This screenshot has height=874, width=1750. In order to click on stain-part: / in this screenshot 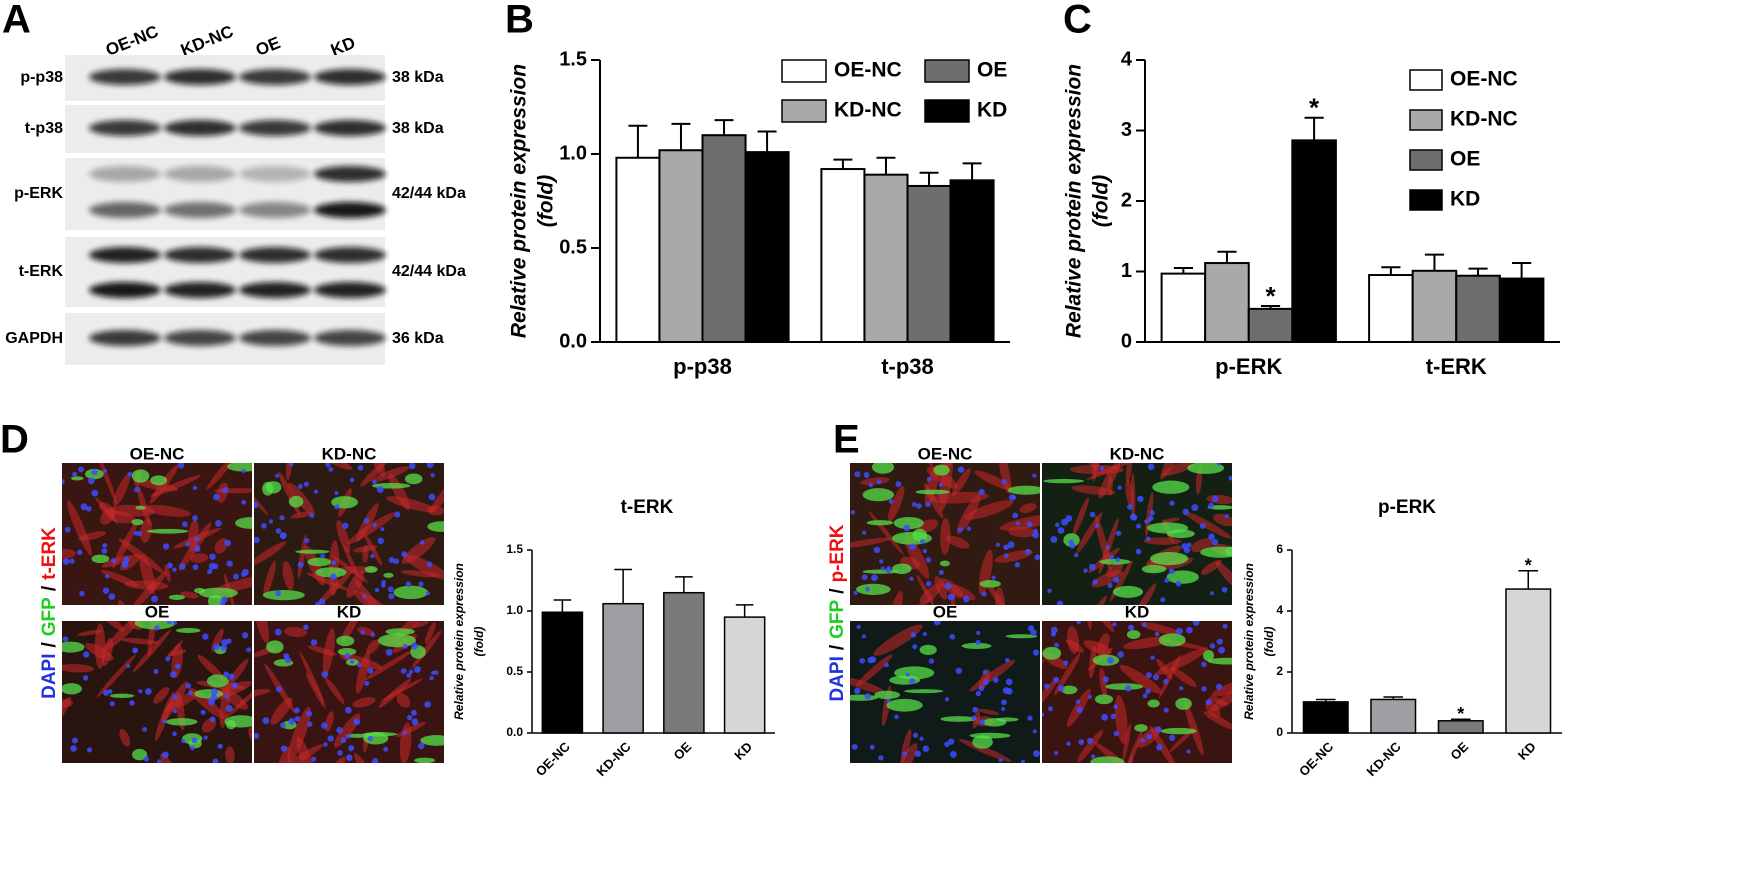, I will do `click(49, 645)`.